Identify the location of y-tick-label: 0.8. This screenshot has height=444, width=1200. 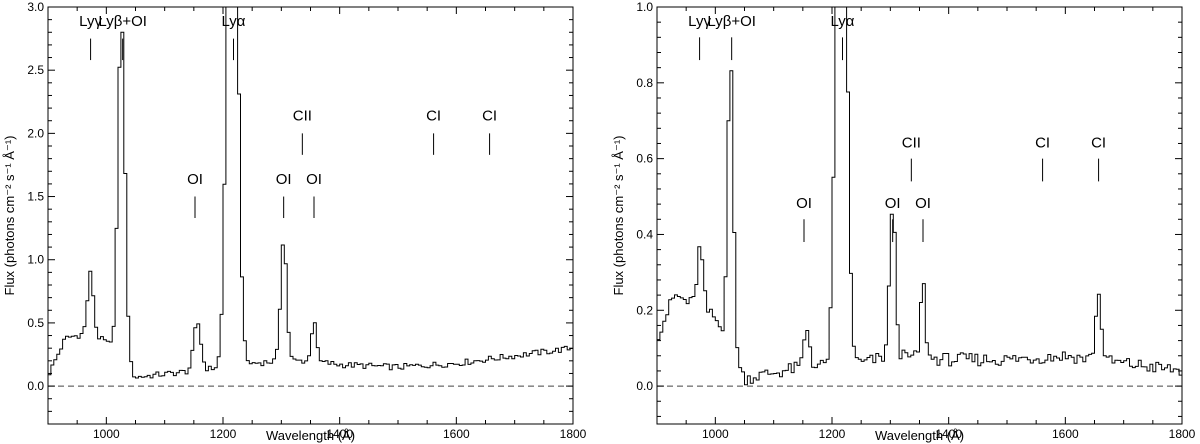
(644, 83).